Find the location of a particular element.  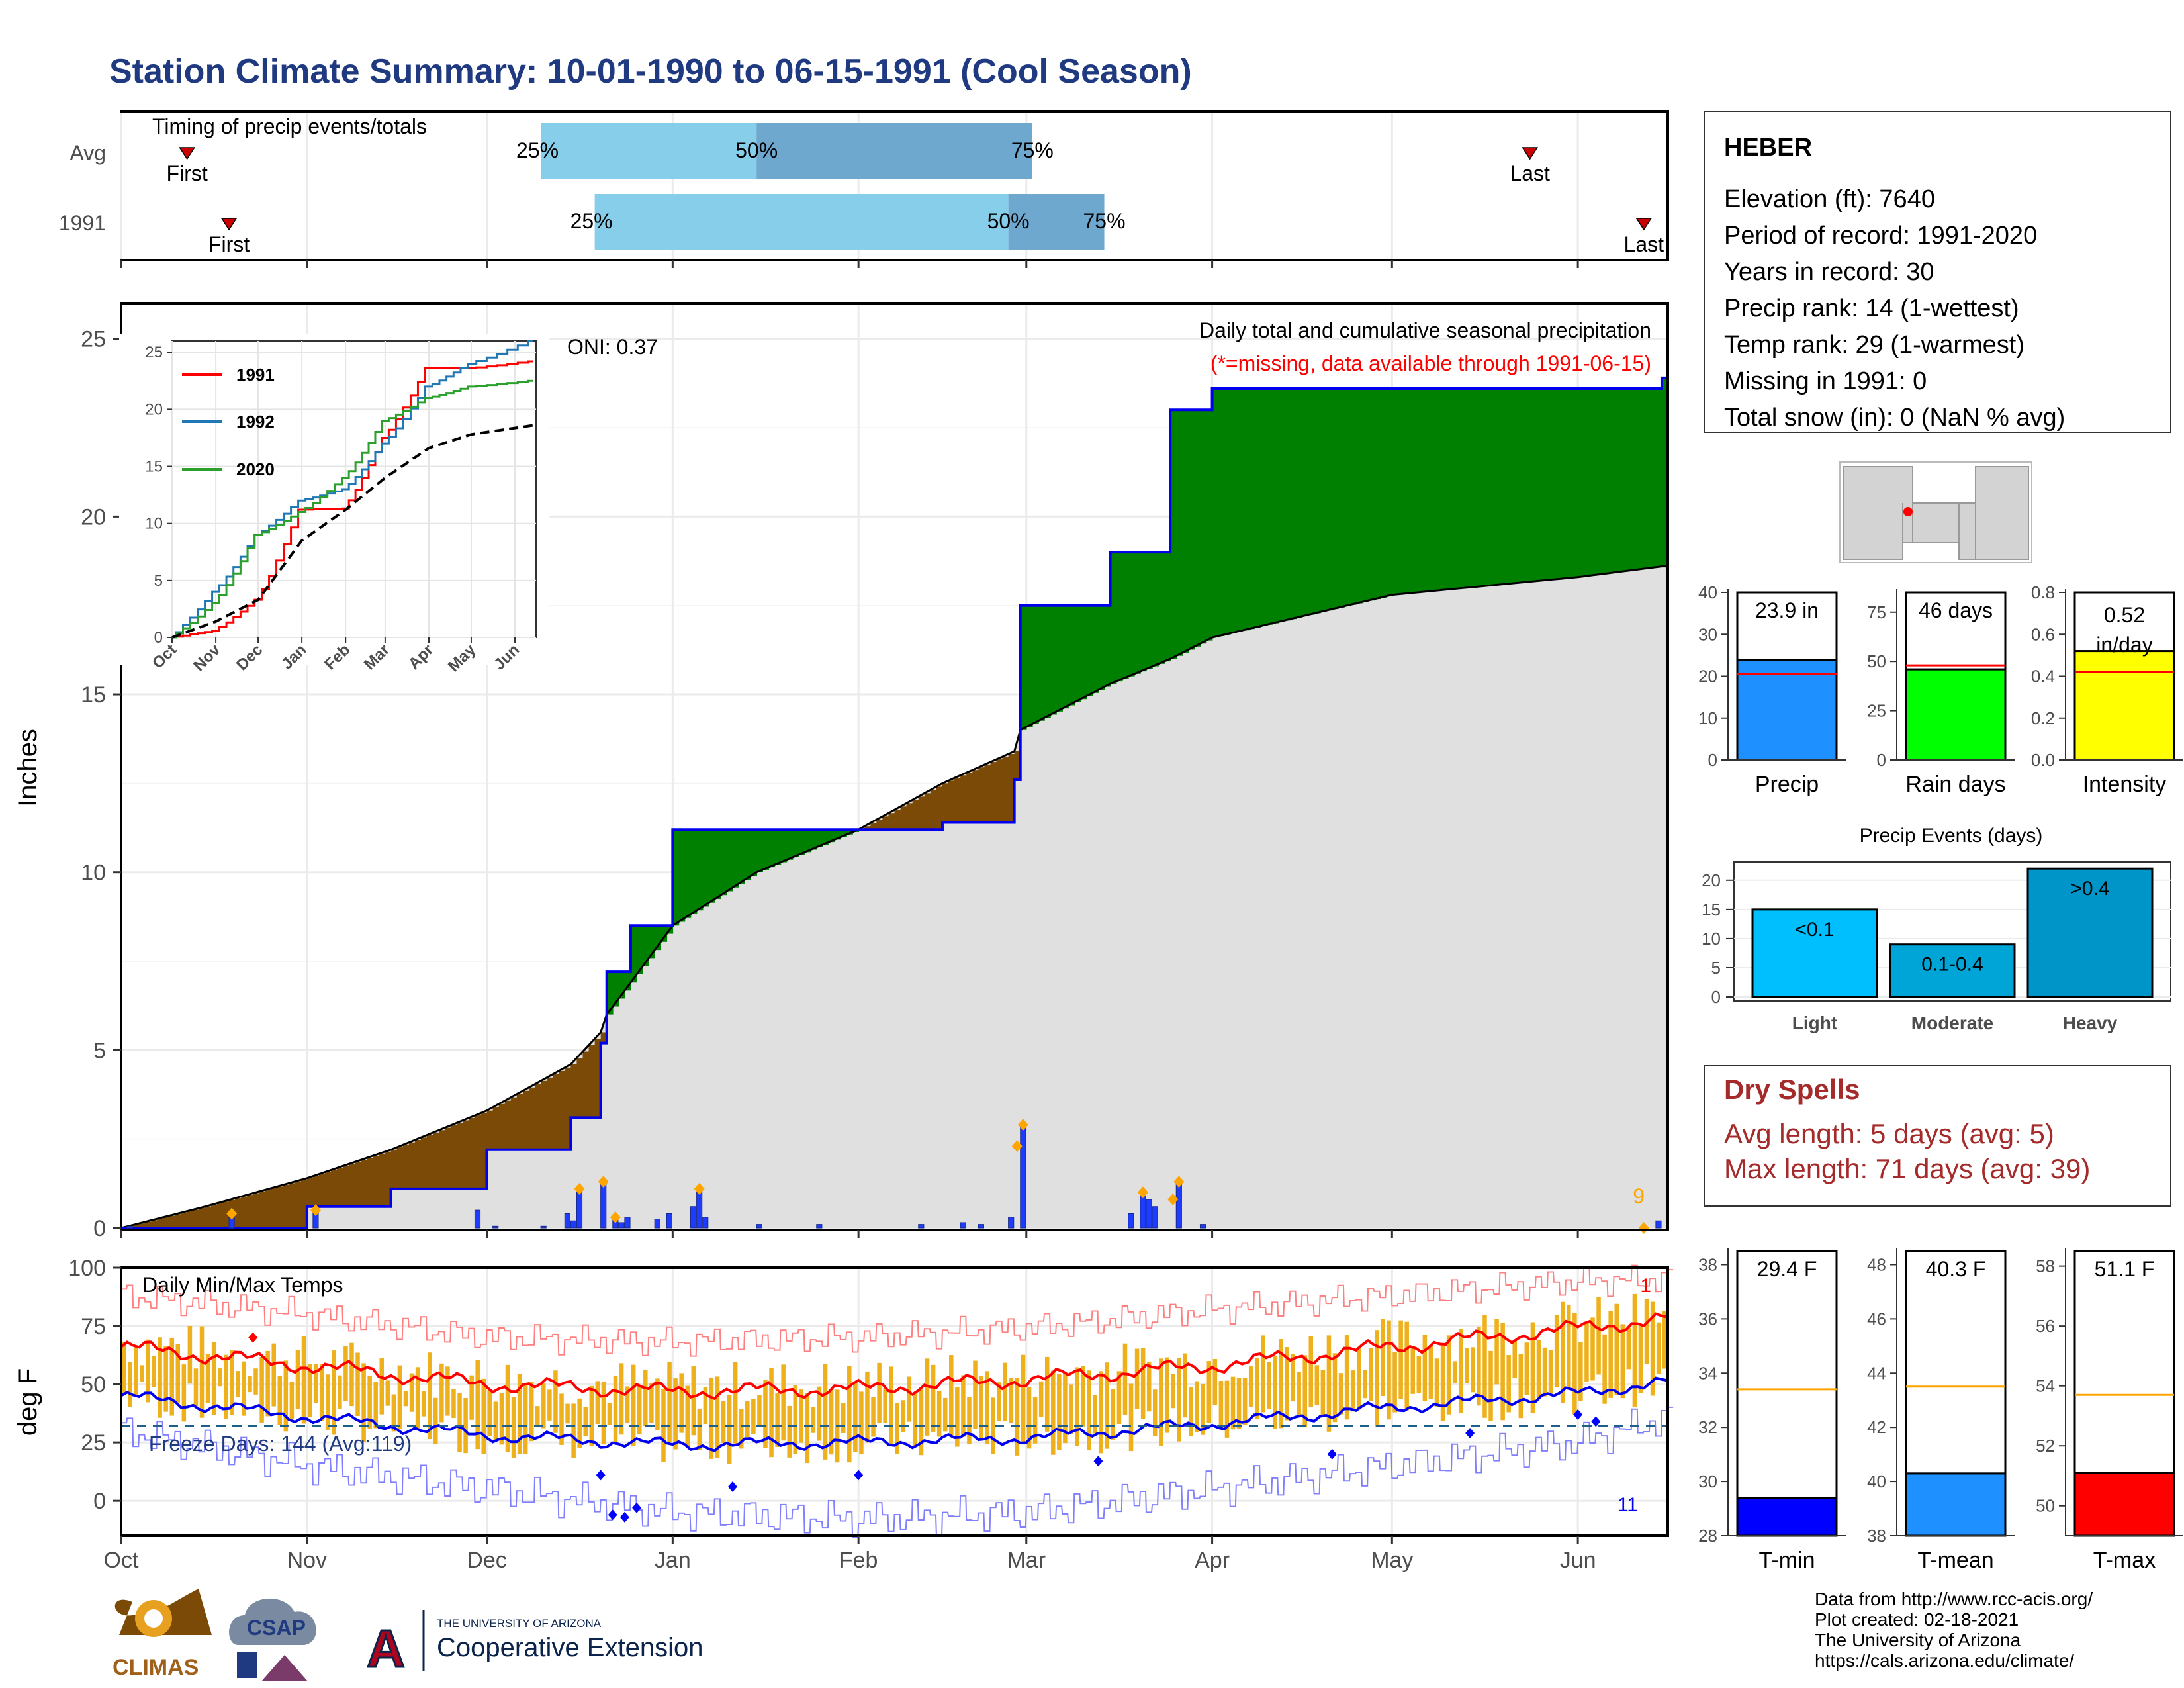

mini-bar-value: 46 days is located at coordinates (1956, 610).